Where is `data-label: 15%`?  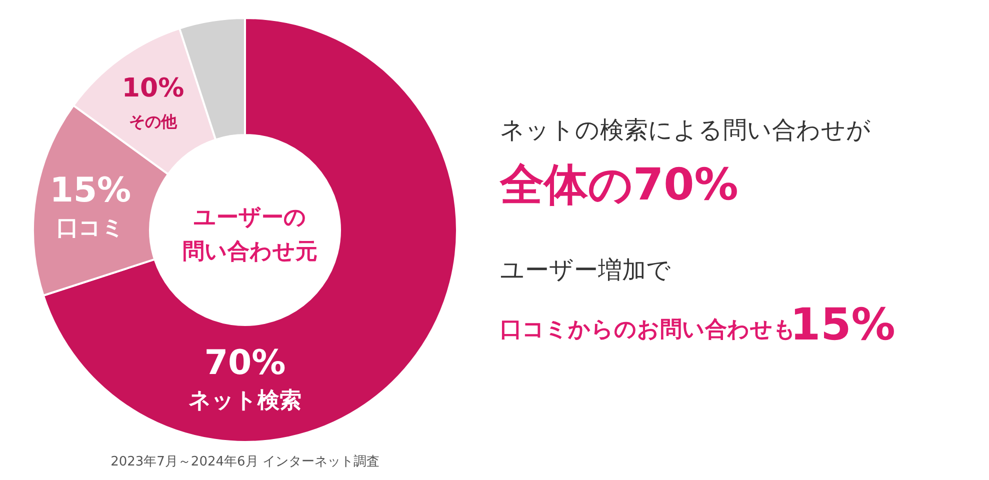 data-label: 15% is located at coordinates (91, 190).